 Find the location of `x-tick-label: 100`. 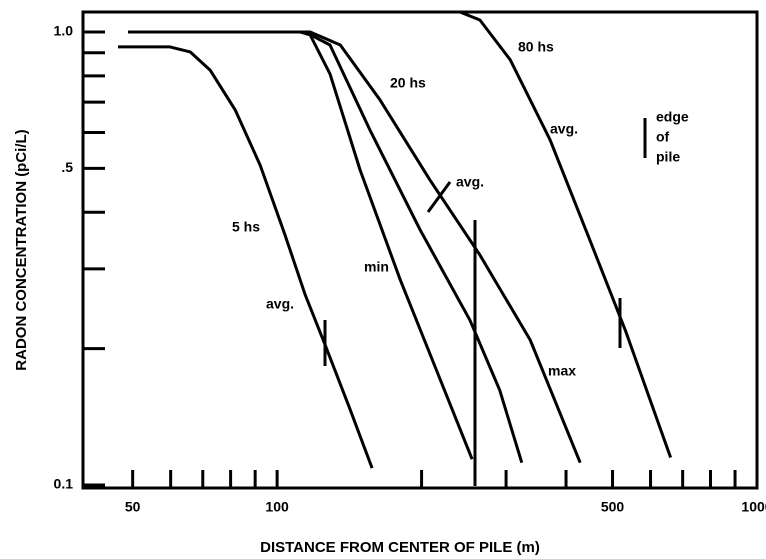

x-tick-label: 100 is located at coordinates (277, 507).